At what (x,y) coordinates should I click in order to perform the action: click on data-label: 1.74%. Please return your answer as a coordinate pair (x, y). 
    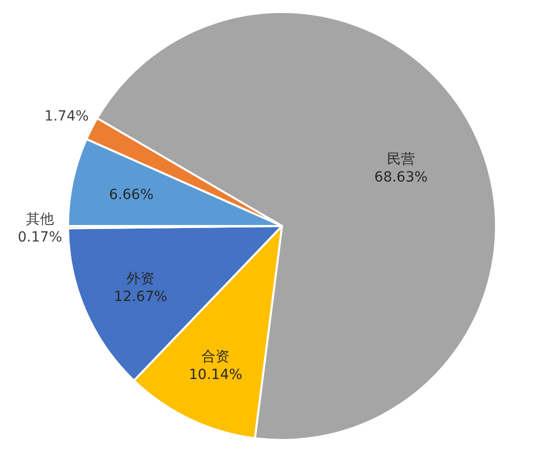
    Looking at the image, I should click on (66, 116).